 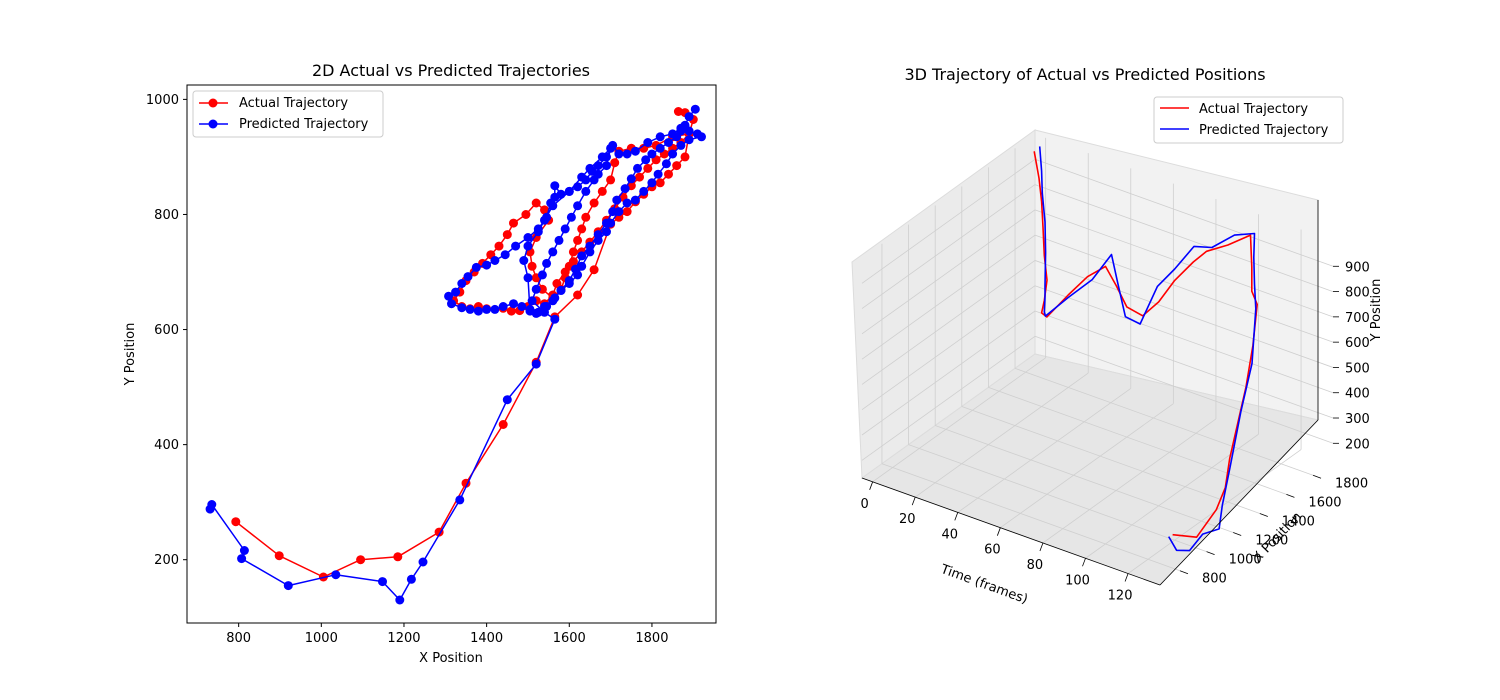 What do you see at coordinates (865, 504) in the screenshot?
I see `chart-3d-time-tick-label-0: 0` at bounding box center [865, 504].